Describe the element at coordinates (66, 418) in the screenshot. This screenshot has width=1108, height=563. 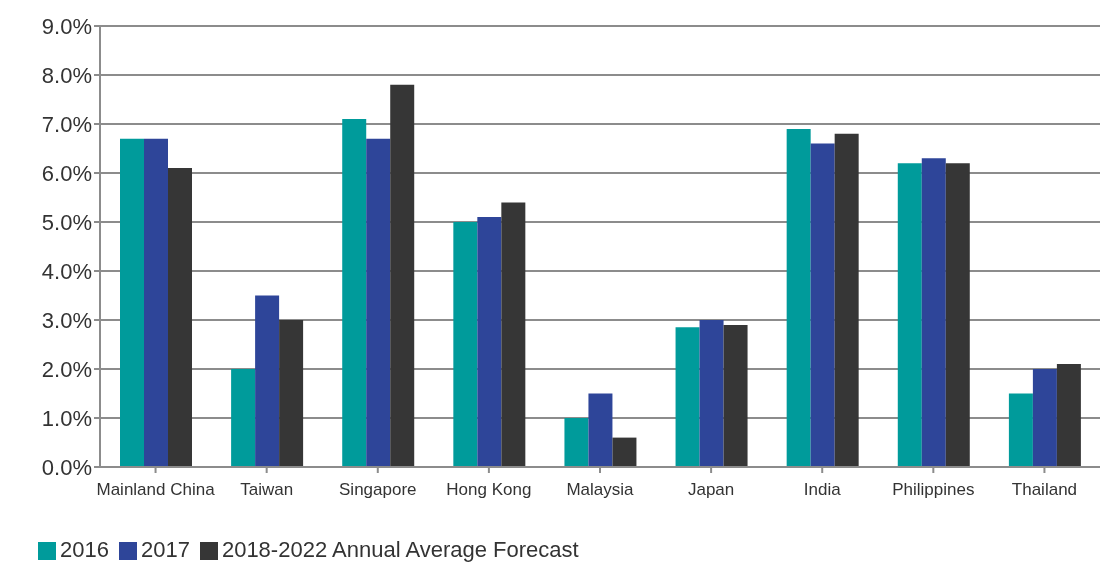
I see `y-tick-label: 1.0%` at that location.